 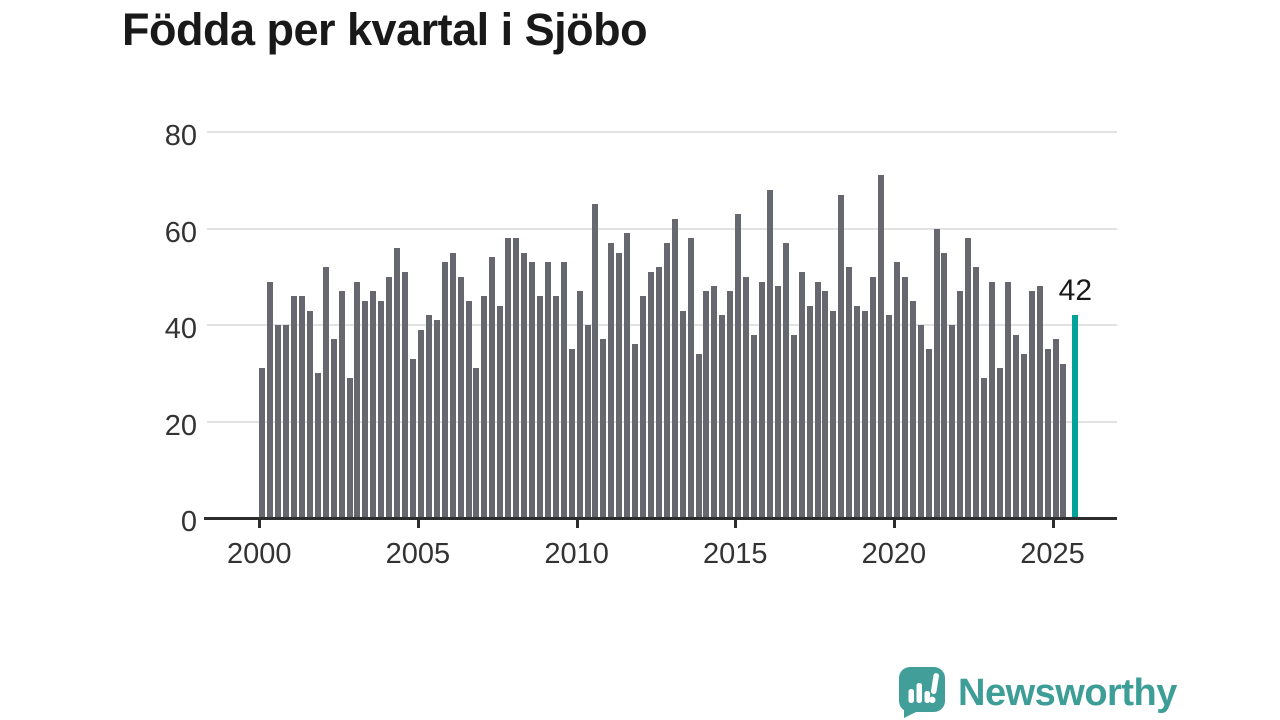 What do you see at coordinates (660, 518) in the screenshot?
I see `x-axis-line` at bounding box center [660, 518].